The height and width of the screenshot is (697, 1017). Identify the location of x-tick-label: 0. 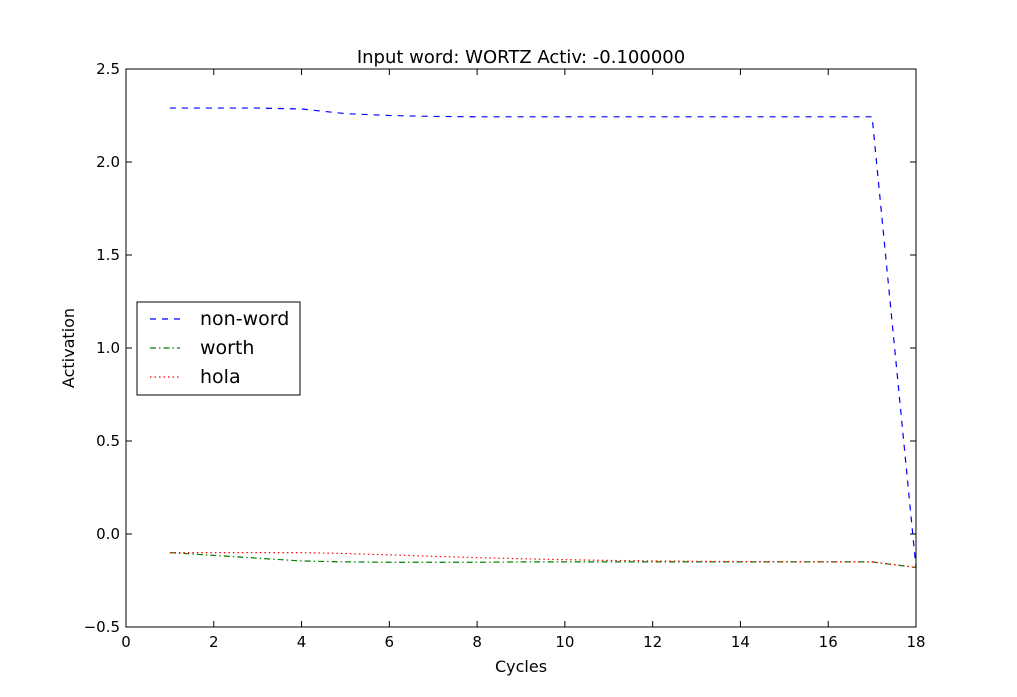
(126, 642).